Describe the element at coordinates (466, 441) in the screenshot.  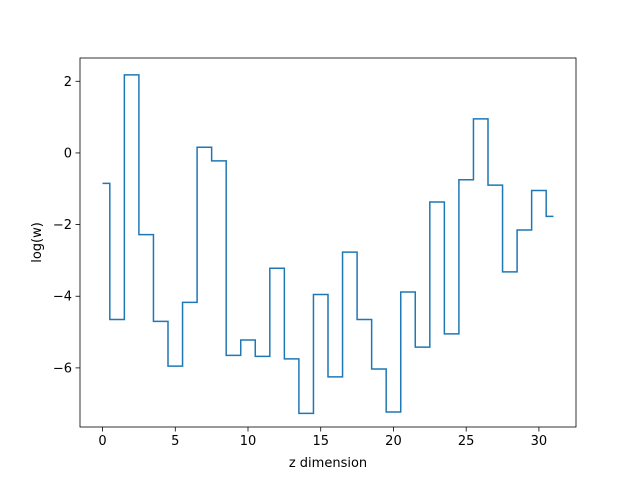
I see `x-tick-label: 25` at that location.